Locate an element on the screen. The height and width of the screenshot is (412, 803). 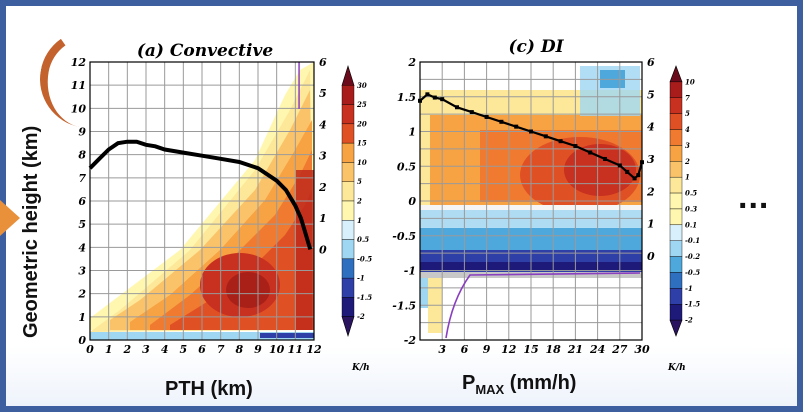
colorbar-tick-label: 0.3 is located at coordinates (691, 208).